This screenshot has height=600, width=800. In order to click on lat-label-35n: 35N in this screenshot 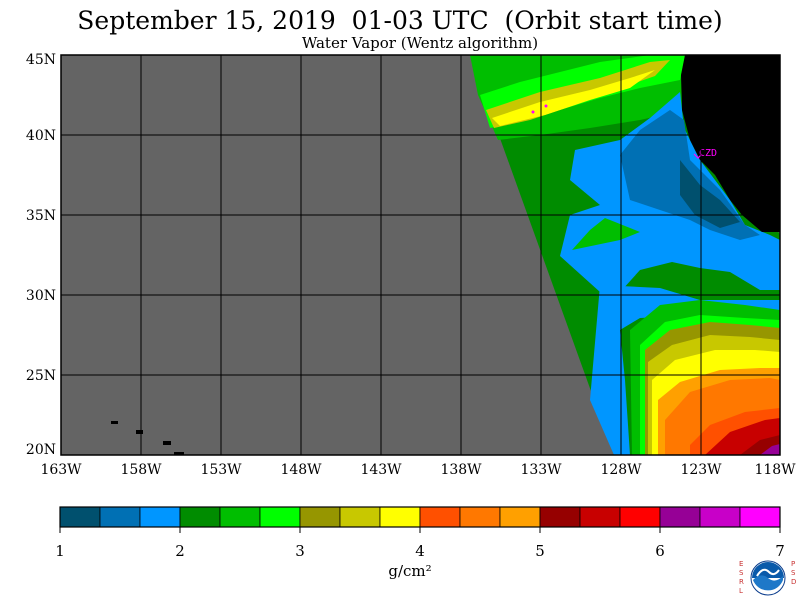, I will do `click(40, 216)`.